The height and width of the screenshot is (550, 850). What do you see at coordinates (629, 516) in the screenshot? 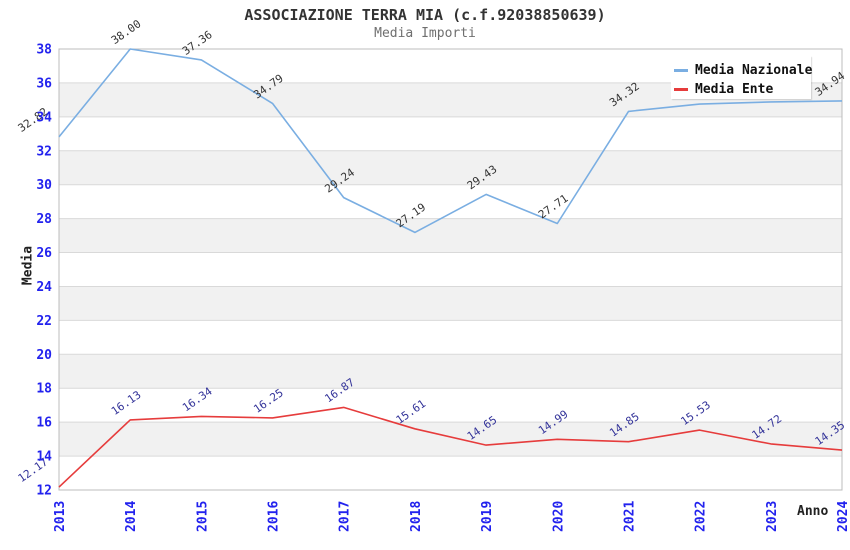
I see `x-tick-label: 2021` at bounding box center [629, 516].